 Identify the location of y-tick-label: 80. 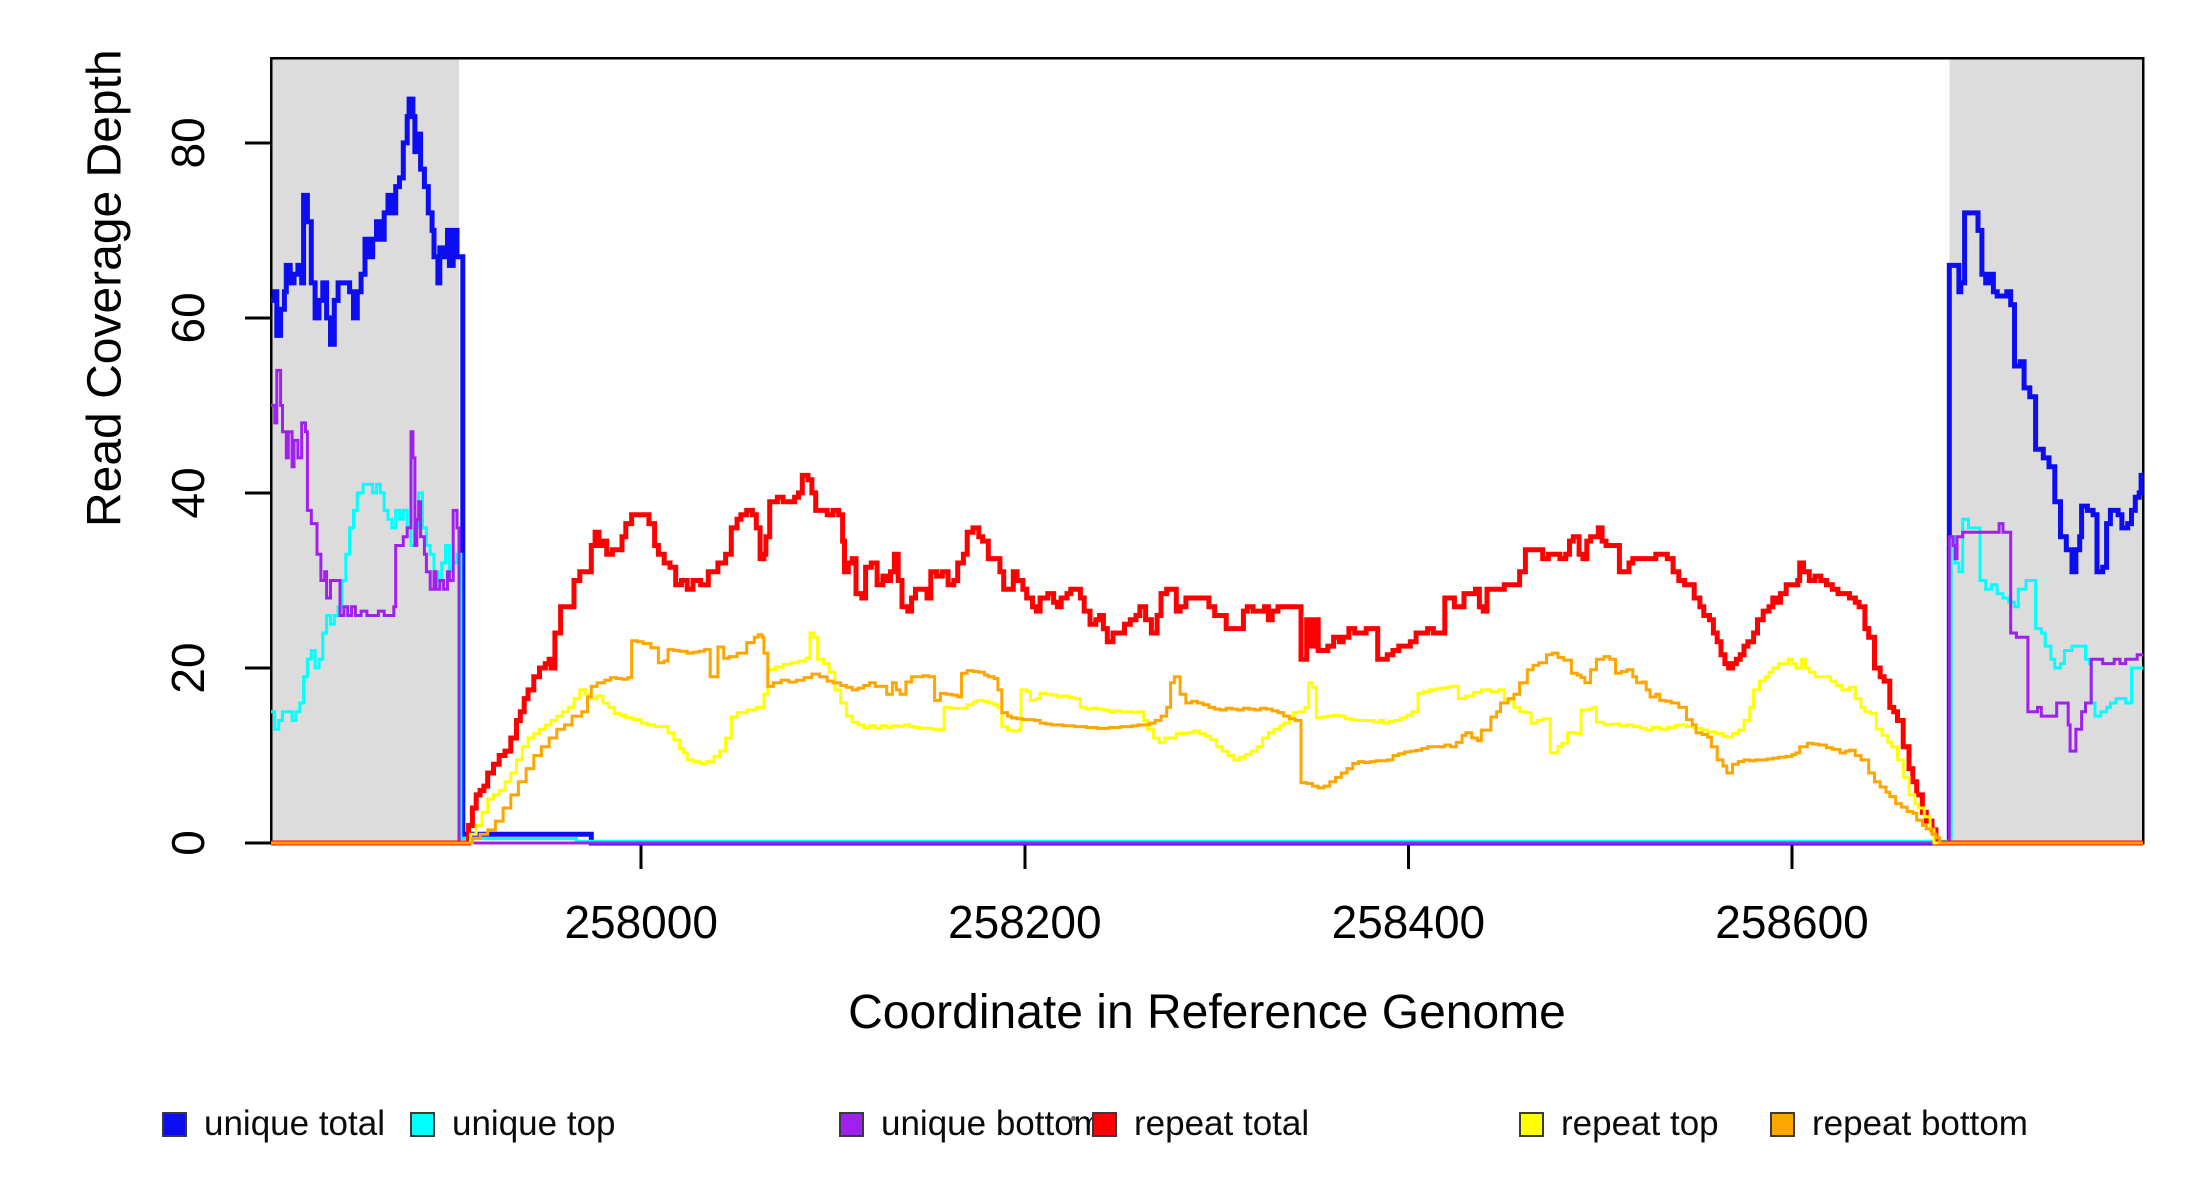
(188, 142).